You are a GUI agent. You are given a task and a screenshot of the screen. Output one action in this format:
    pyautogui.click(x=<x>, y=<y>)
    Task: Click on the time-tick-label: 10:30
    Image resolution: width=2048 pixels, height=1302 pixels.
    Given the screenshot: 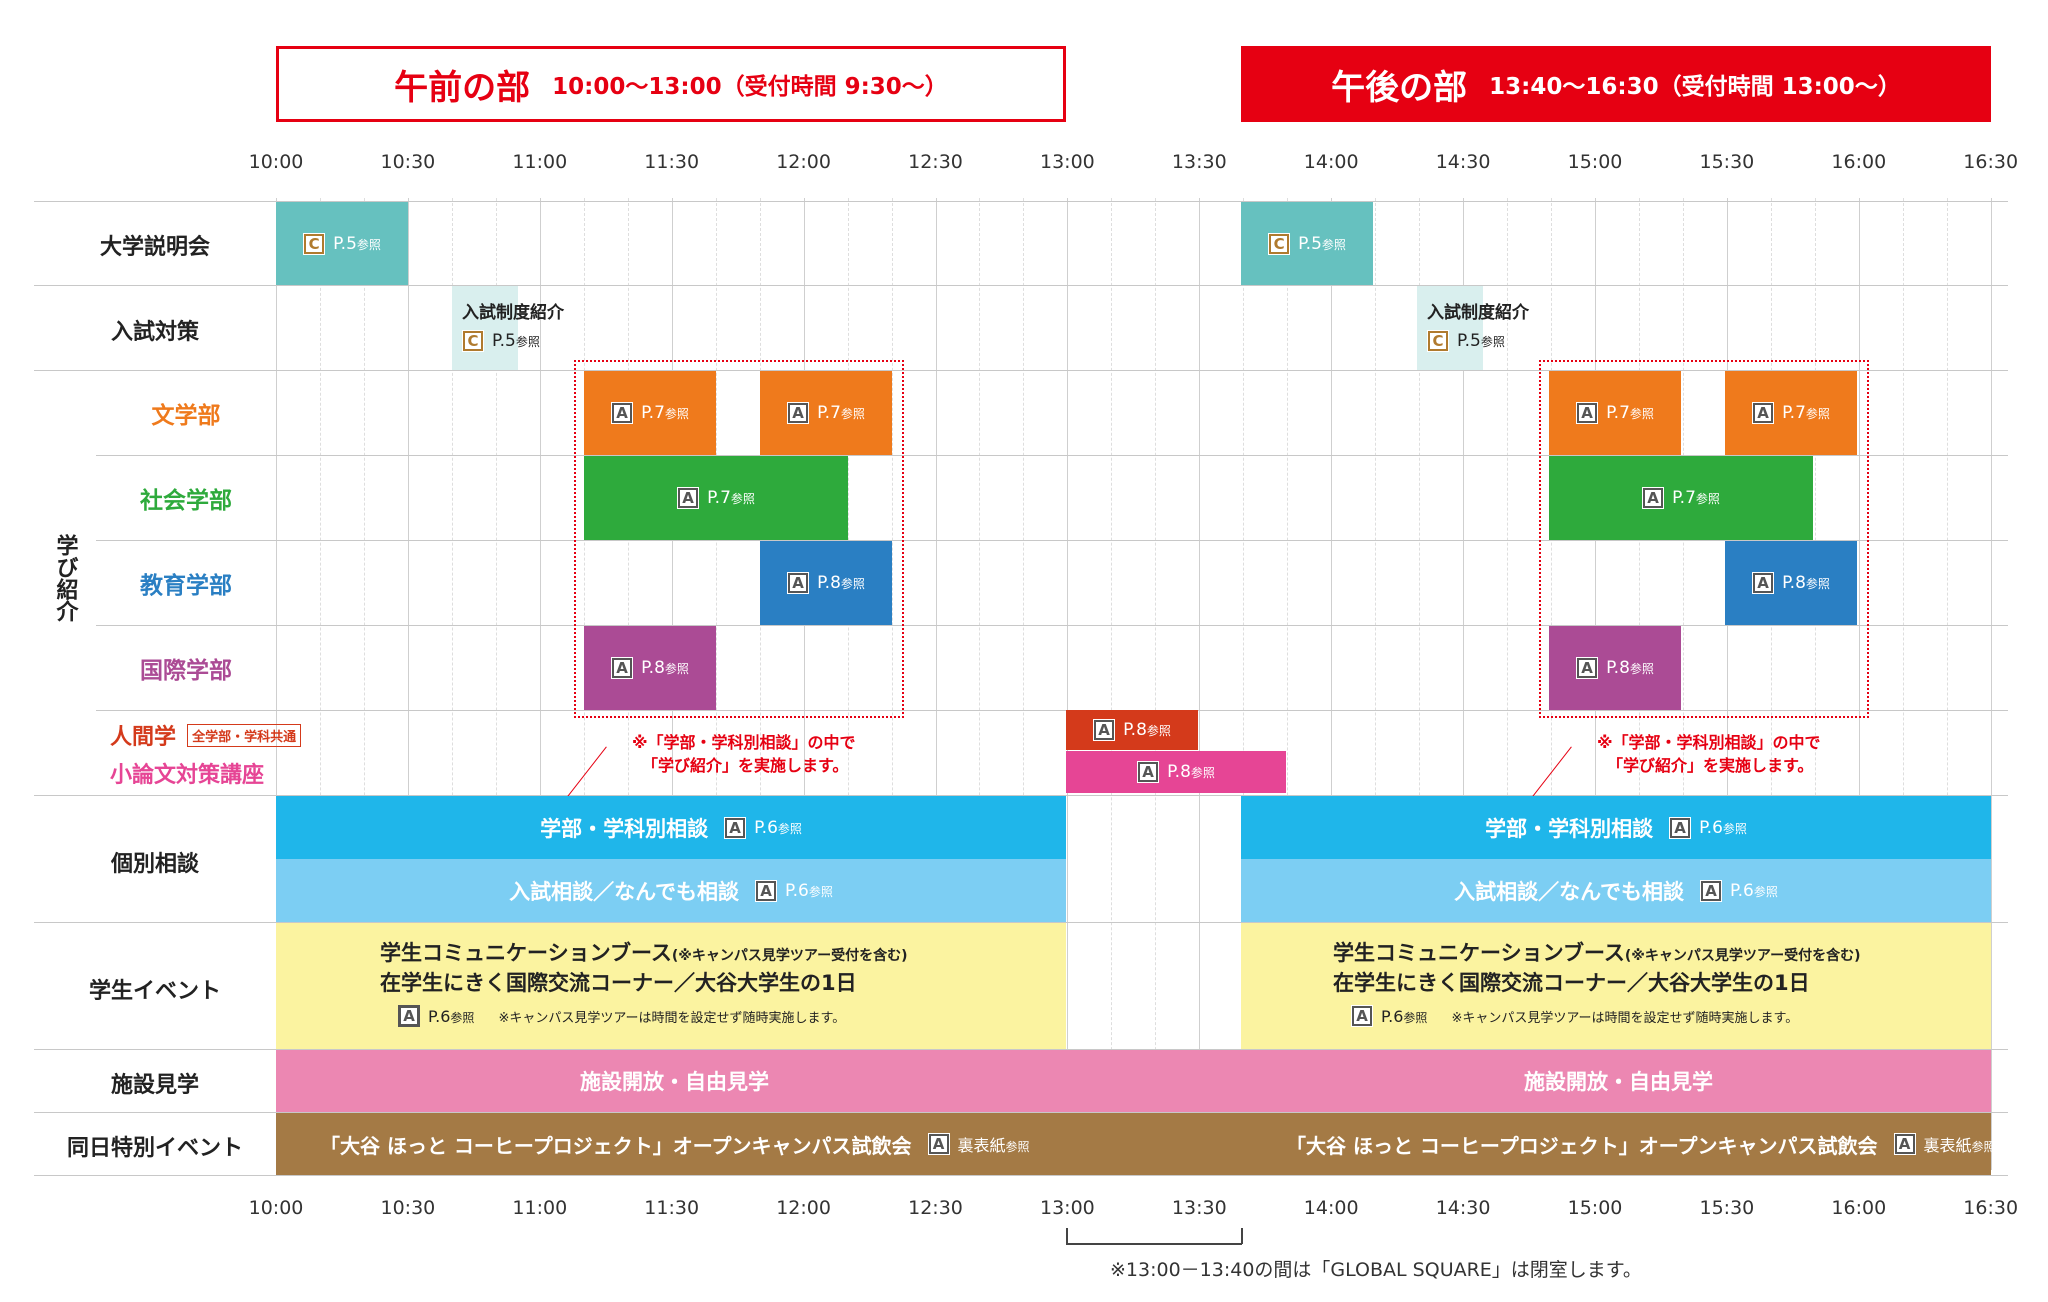 What is the action you would take?
    pyautogui.click(x=408, y=1208)
    